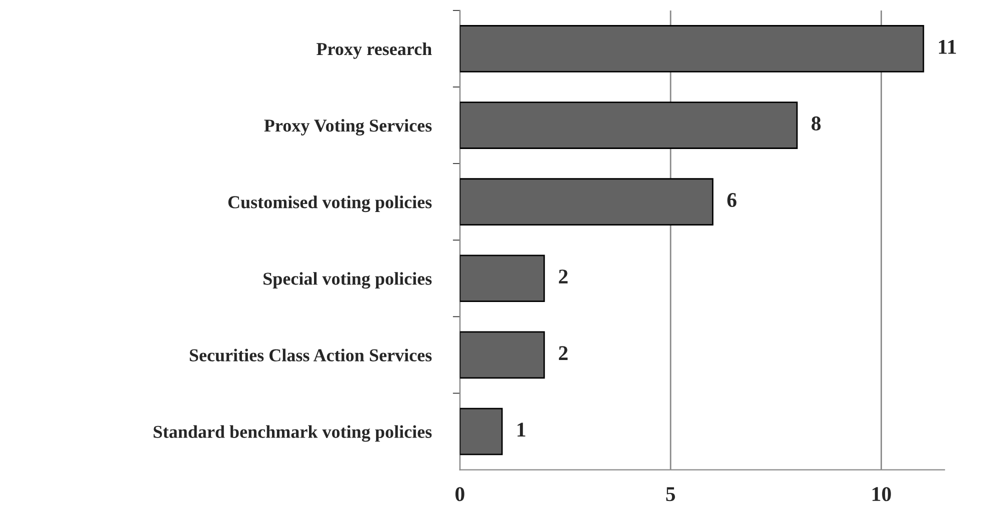 Image resolution: width=989 pixels, height=522 pixels. I want to click on data-label: 1, so click(522, 429).